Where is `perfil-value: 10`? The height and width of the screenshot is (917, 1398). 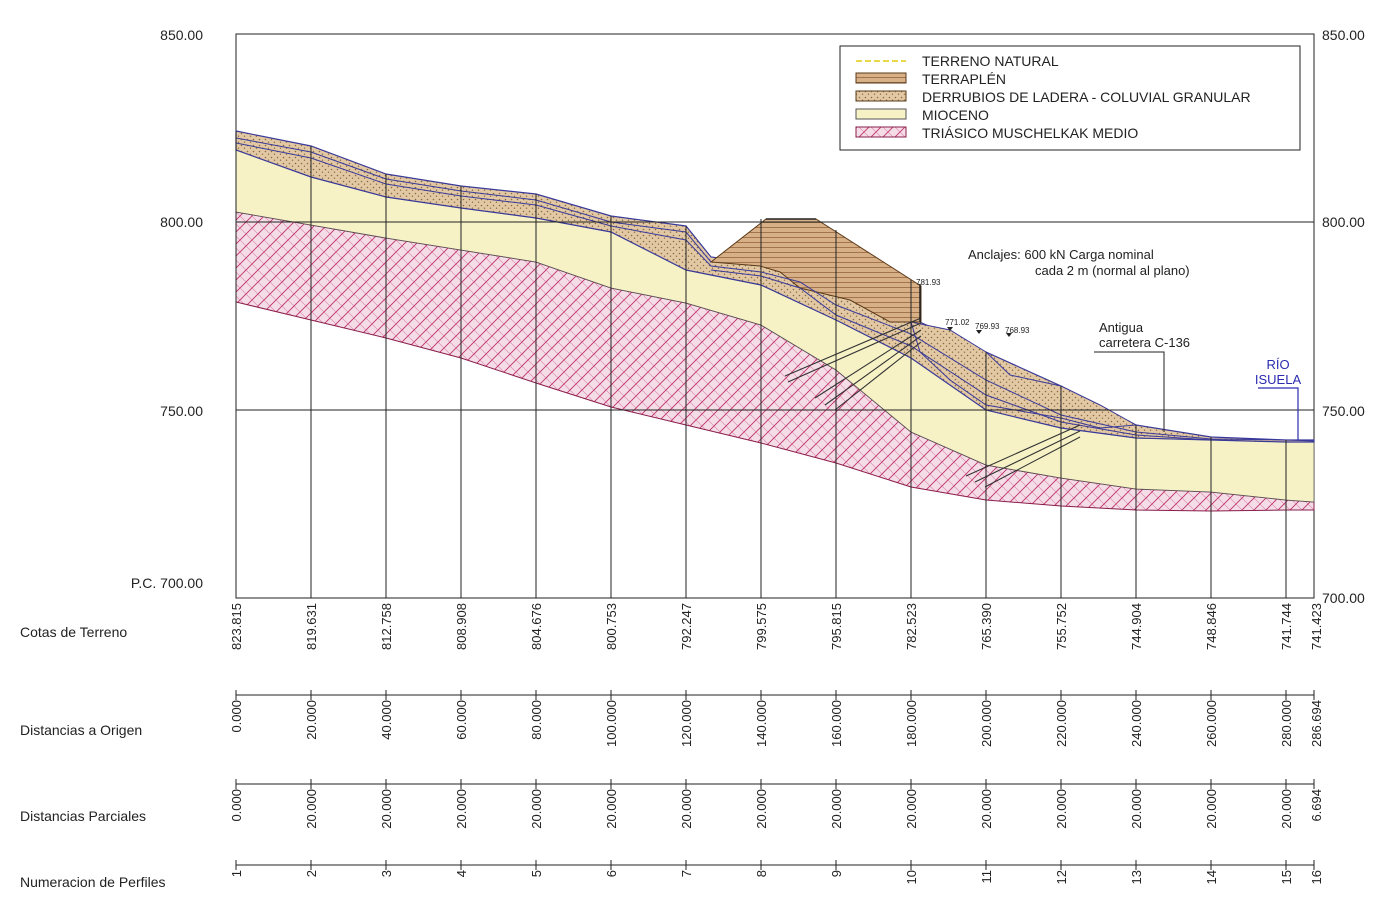
perfil-value: 10 is located at coordinates (911, 877).